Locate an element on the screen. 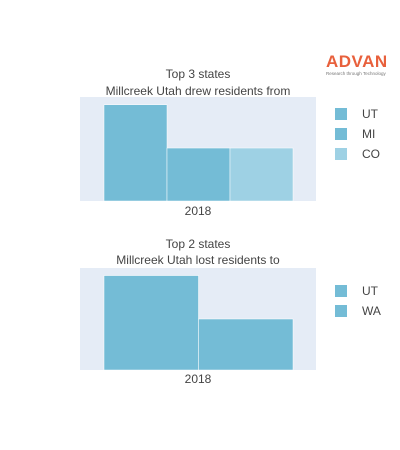 This screenshot has height=450, width=400. legend-label-ut-chart-2: UT is located at coordinates (370, 291).